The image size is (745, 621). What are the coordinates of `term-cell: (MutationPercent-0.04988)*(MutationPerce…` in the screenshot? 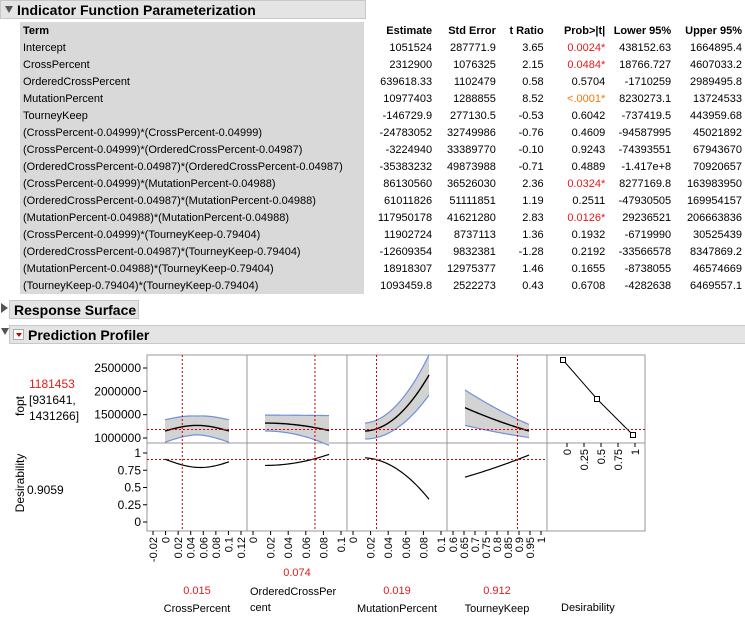 It's located at (192, 217).